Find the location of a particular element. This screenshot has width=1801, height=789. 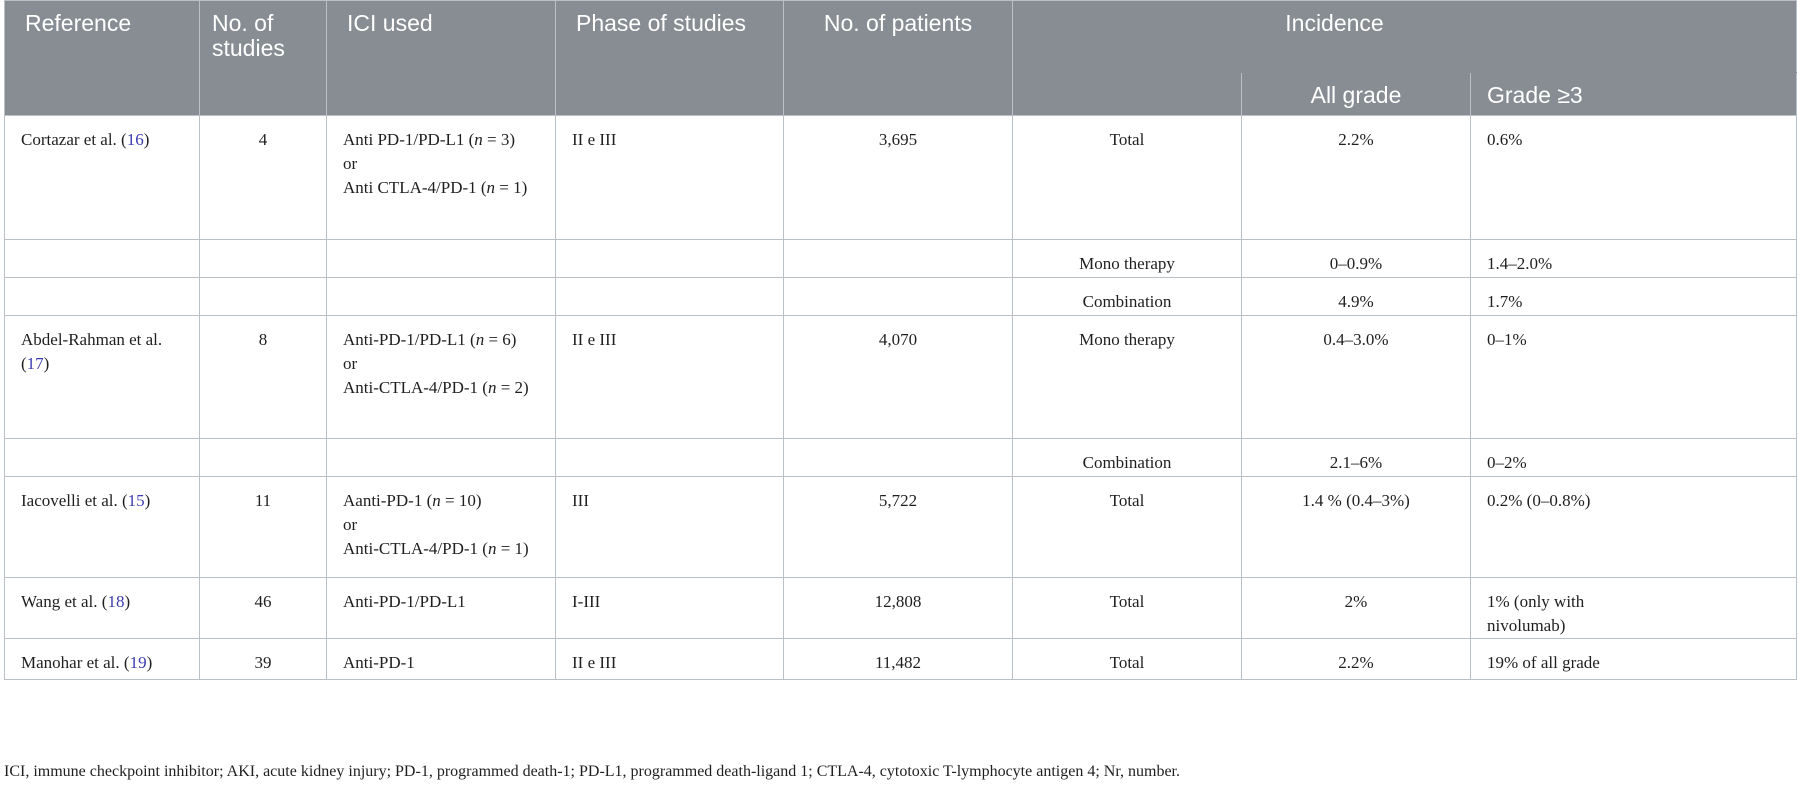

reference-cell: Iacovelli et al. (15) is located at coordinates (102, 527).